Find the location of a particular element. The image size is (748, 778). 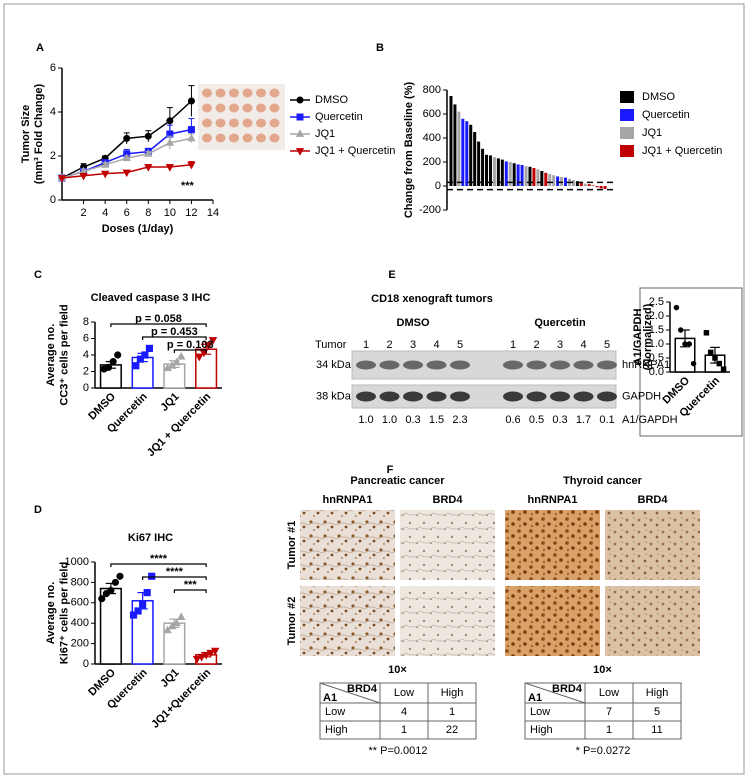

table-row-header: A1 is located at coordinates (330, 698).